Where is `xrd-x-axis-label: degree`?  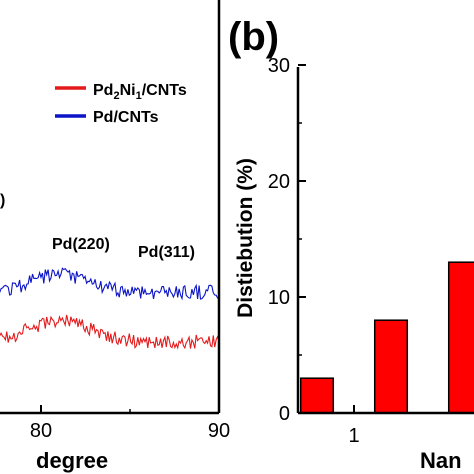
xrd-x-axis-label: degree is located at coordinates (72, 460).